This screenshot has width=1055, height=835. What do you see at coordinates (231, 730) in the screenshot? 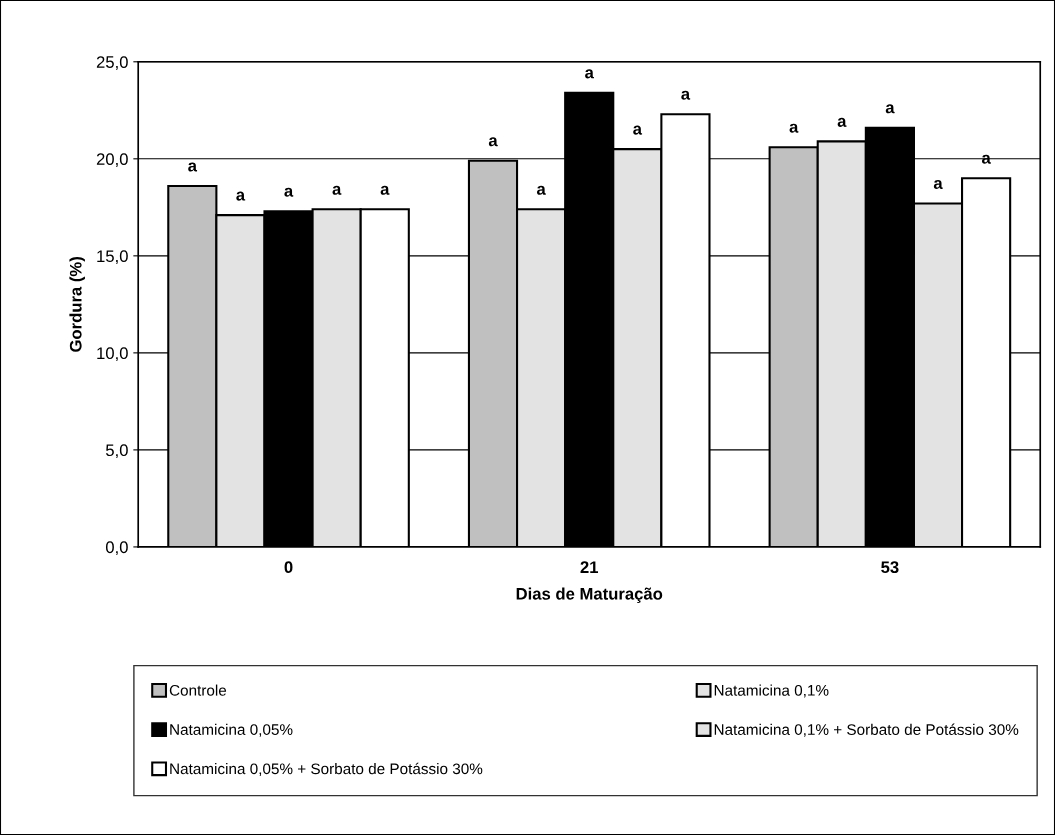
I see `legend-label: Natamicina 0,05%` at bounding box center [231, 730].